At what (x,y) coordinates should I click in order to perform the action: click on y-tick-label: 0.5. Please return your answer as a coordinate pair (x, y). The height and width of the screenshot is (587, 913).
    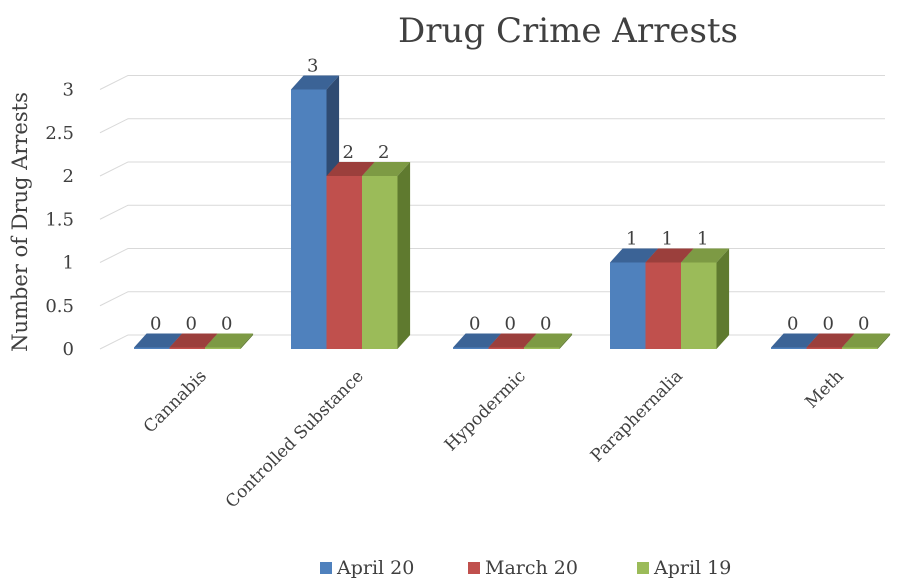
    Looking at the image, I should click on (59, 306).